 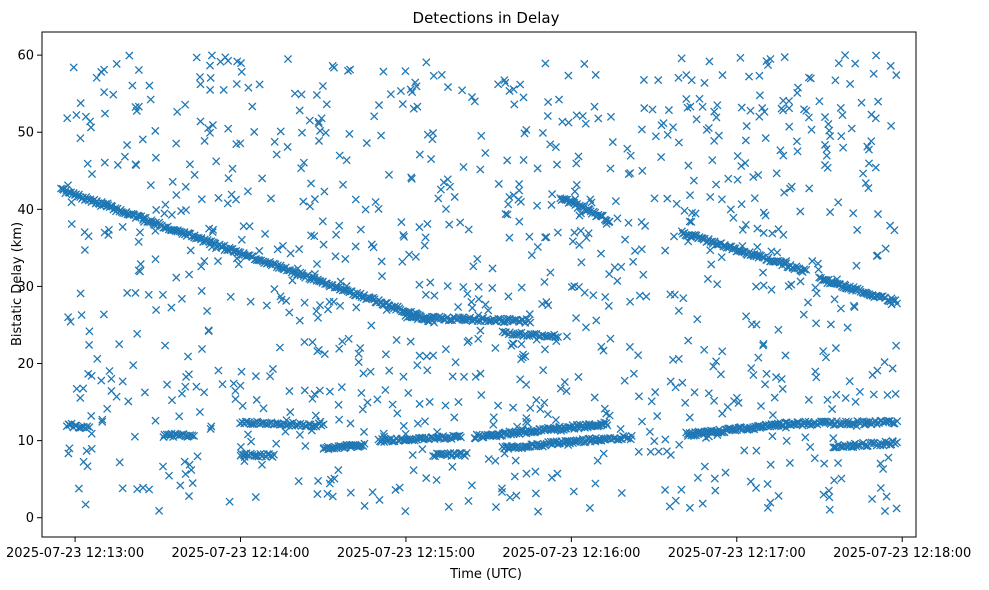 I want to click on clutter-point-1991, so click(x=485, y=304).